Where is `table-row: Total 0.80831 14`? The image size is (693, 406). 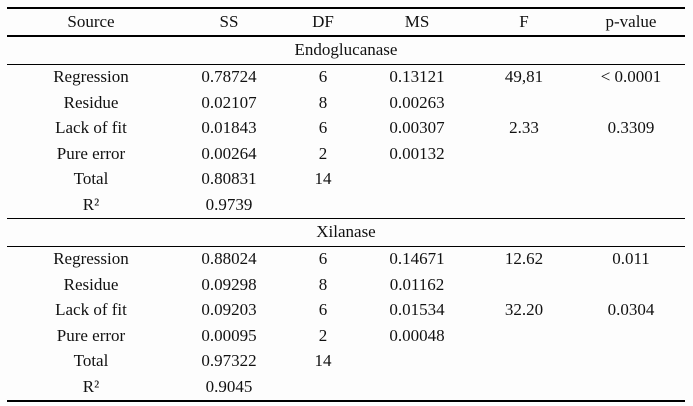
table-row: Total 0.80831 14 is located at coordinates (346, 180).